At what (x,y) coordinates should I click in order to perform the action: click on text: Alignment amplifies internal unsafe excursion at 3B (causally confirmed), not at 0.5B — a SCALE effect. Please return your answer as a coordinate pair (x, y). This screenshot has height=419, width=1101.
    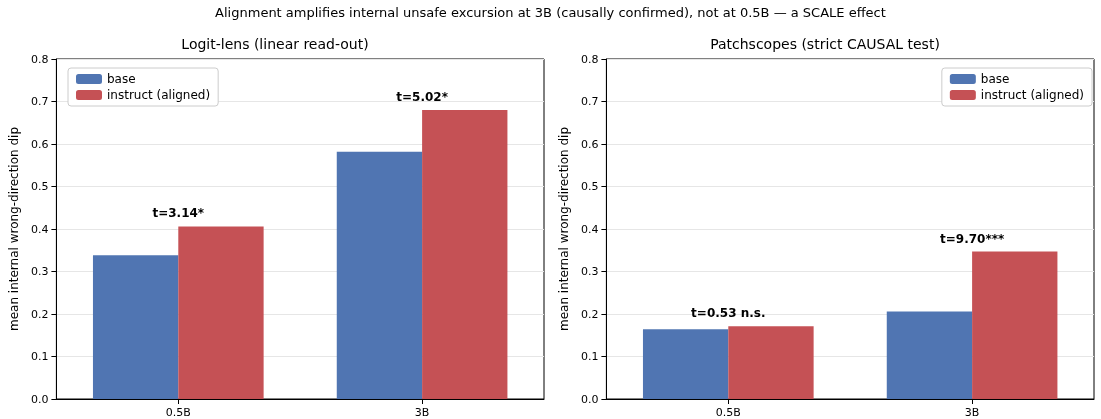
    Looking at the image, I should click on (550, 12).